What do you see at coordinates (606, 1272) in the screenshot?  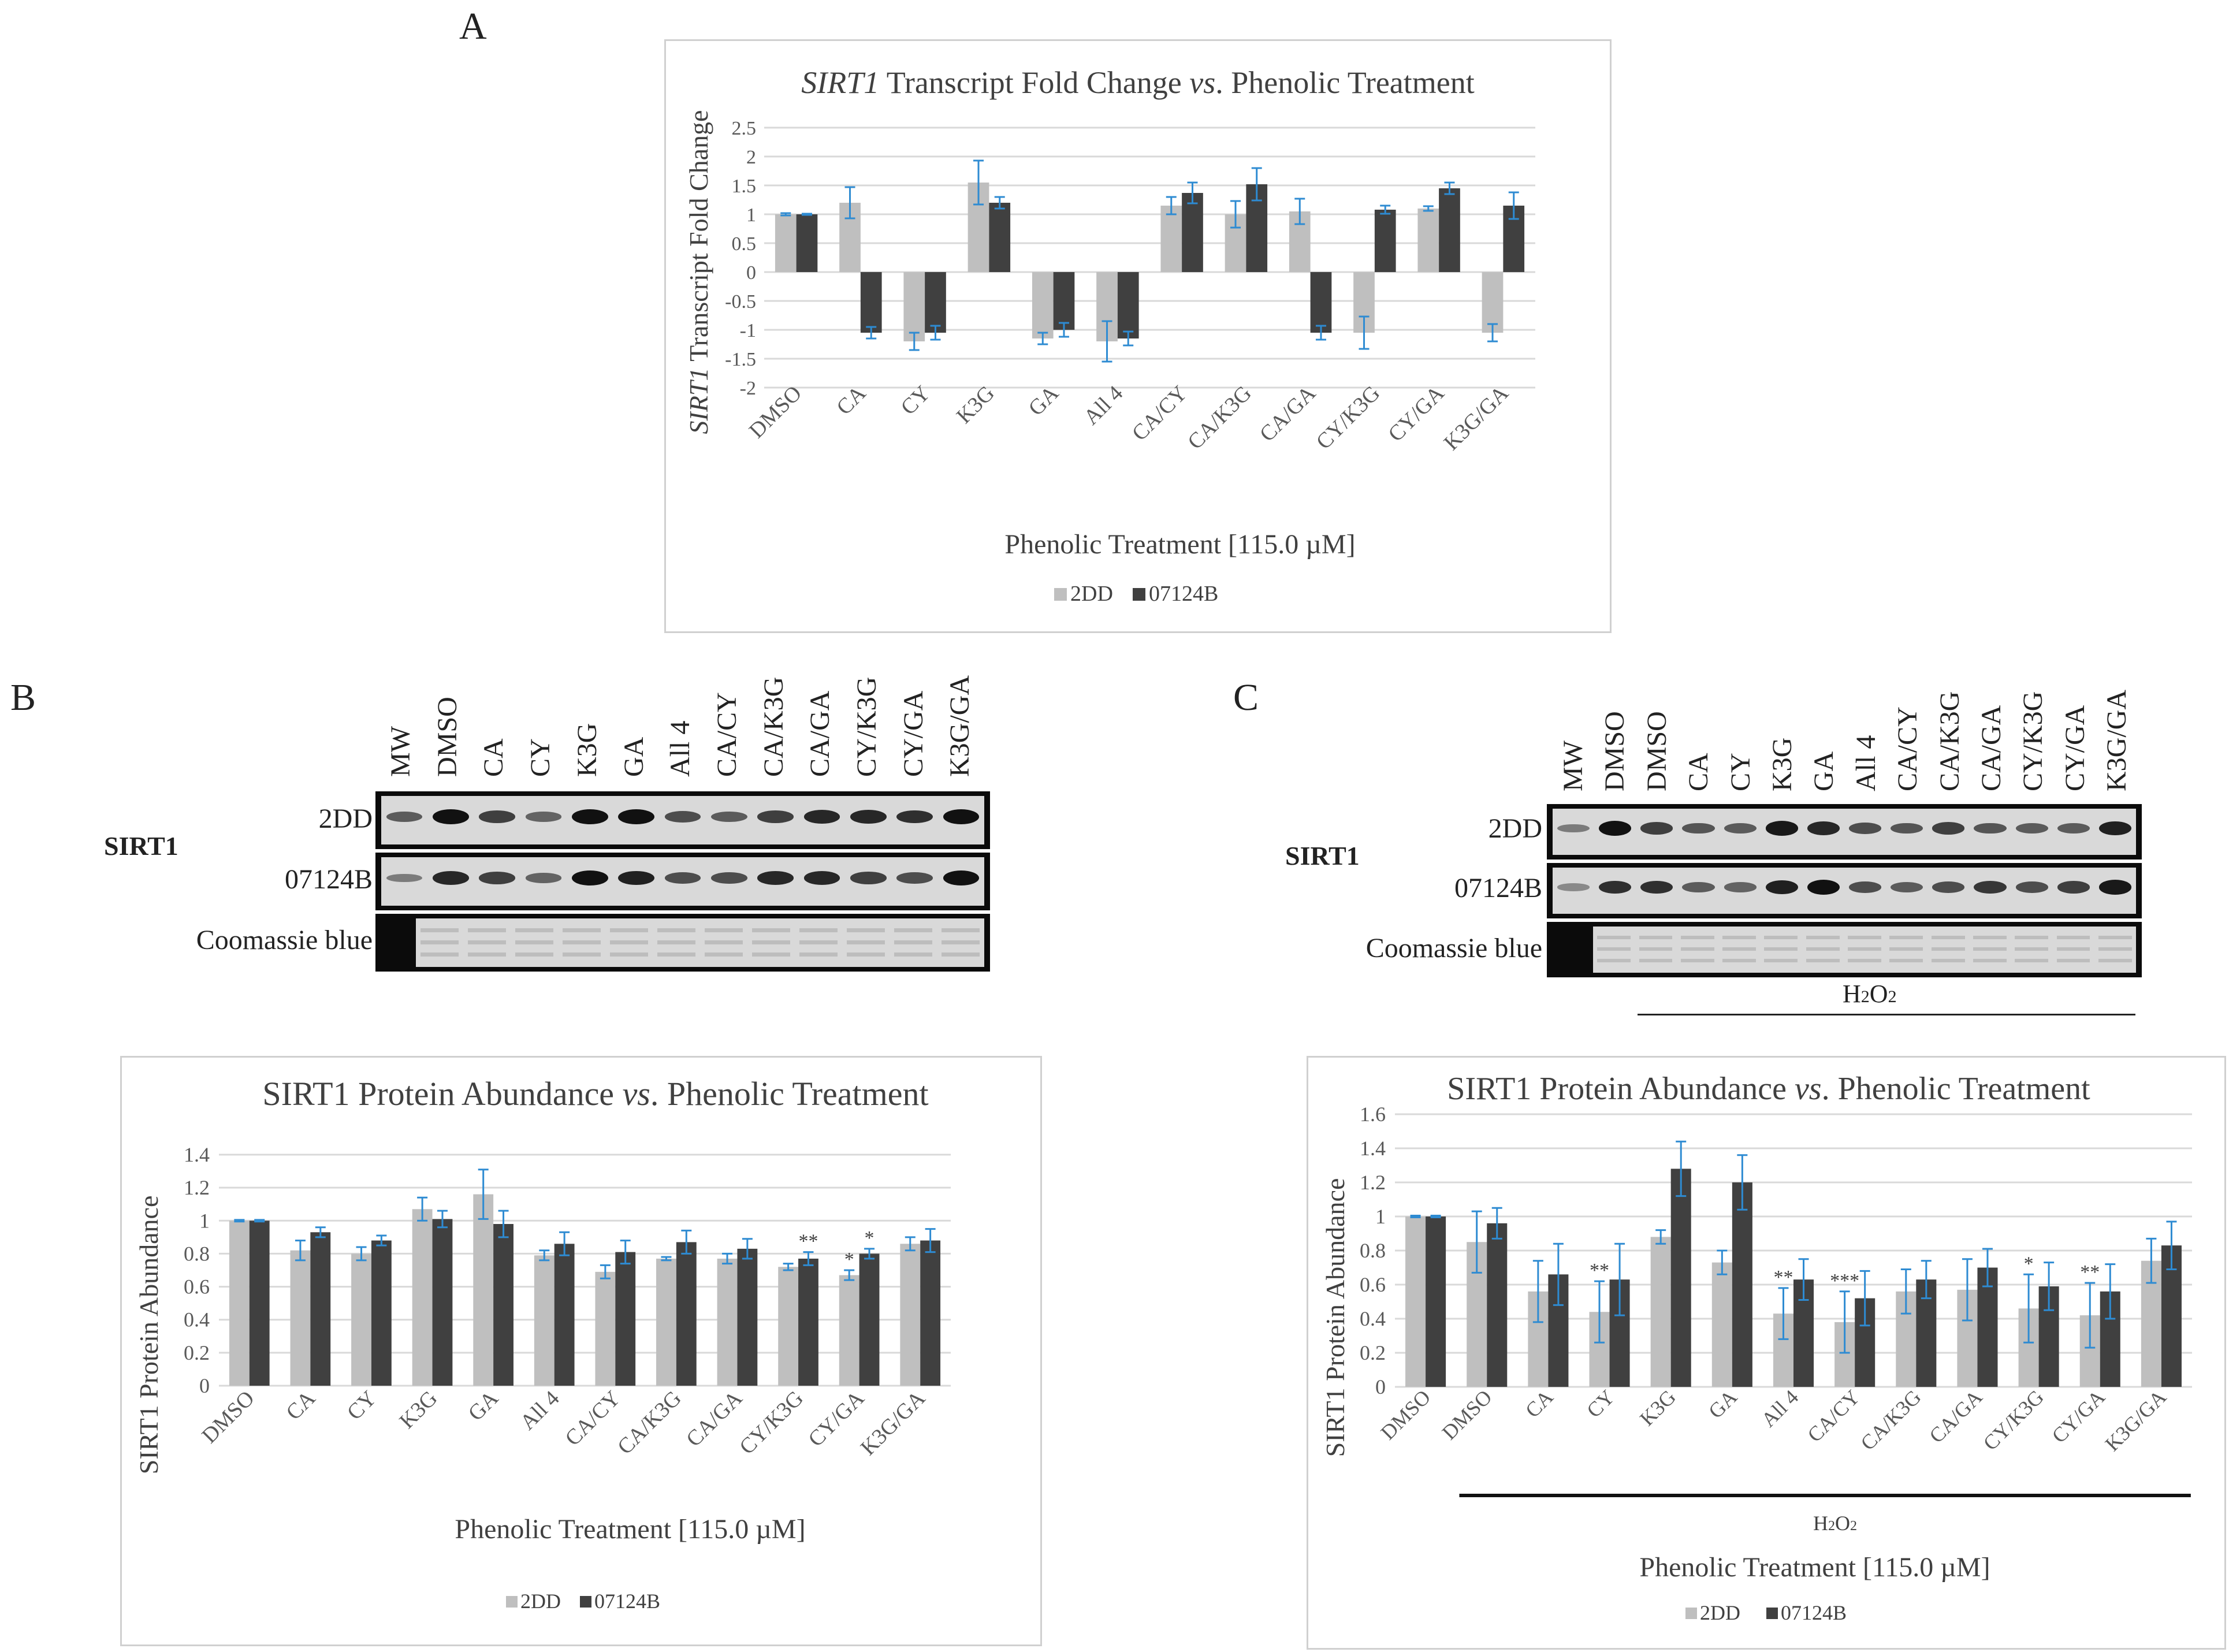 I see `error-bar-2dd-ca-cy` at bounding box center [606, 1272].